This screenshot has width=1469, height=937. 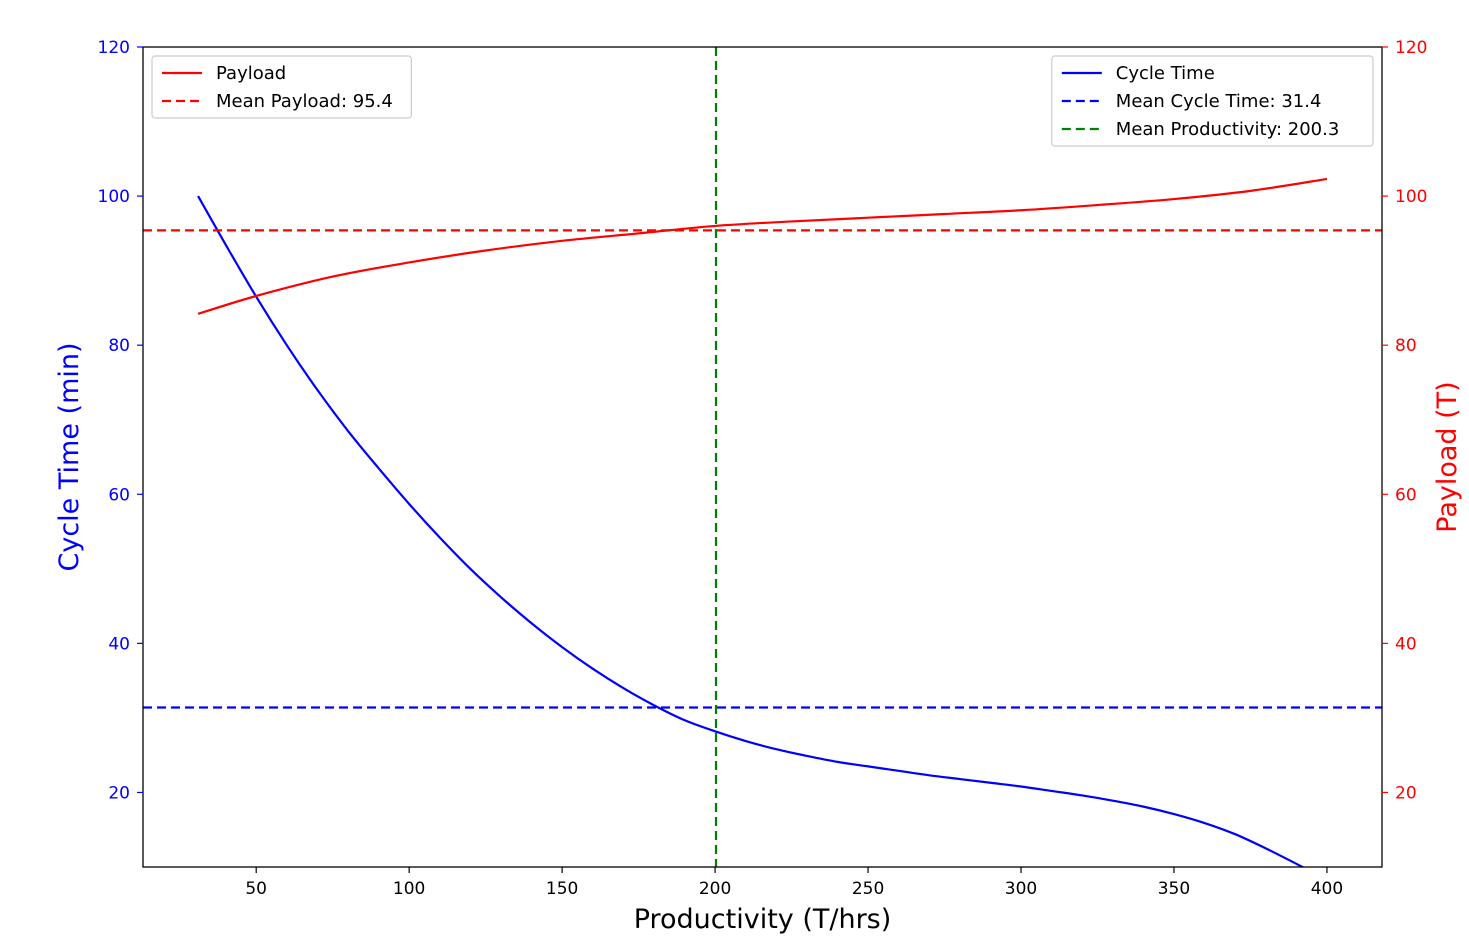 What do you see at coordinates (1447, 456) in the screenshot?
I see `right-y-axis-label: Payload (T)` at bounding box center [1447, 456].